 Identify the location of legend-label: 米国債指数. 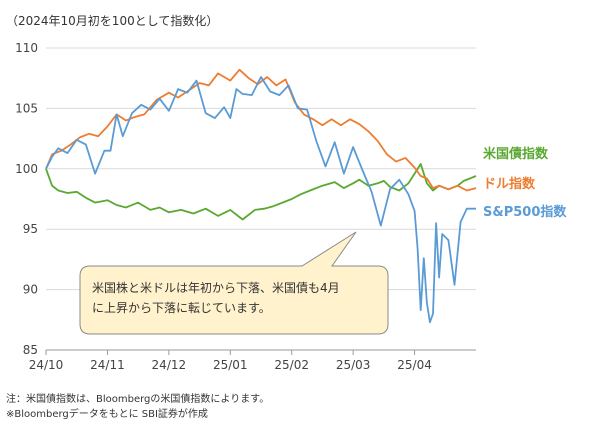
(516, 154).